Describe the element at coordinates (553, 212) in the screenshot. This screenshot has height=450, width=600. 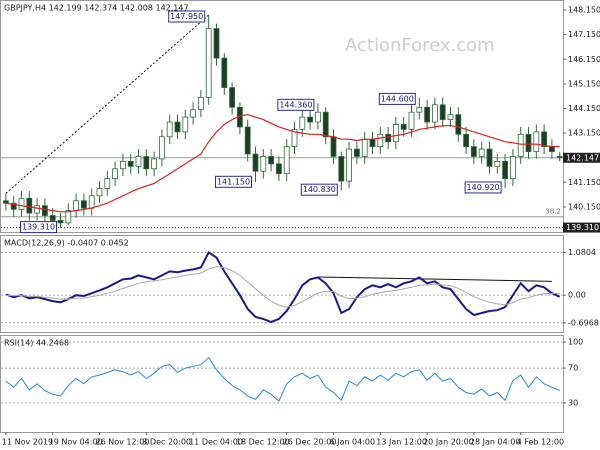
I see `fib-label: 38.2` at that location.